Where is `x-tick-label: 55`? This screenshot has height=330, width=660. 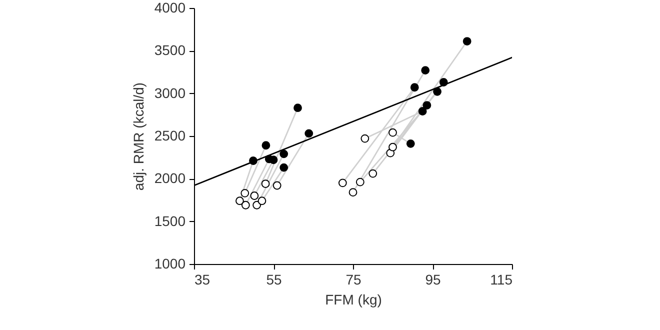 x-tick-label: 55 is located at coordinates (274, 280).